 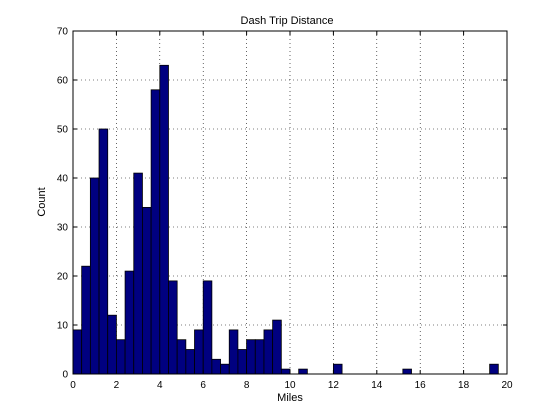 I want to click on x-tick-label: 12, so click(x=334, y=385).